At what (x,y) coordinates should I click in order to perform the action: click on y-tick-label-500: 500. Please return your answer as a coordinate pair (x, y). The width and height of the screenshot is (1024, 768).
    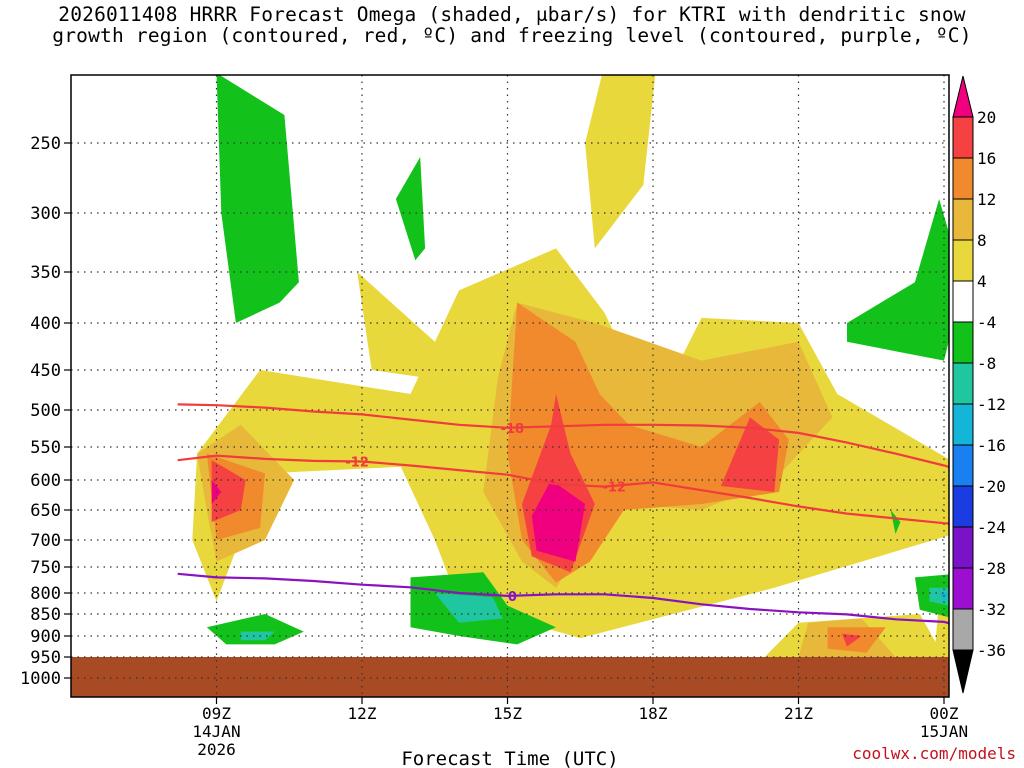
    Looking at the image, I should click on (45, 411).